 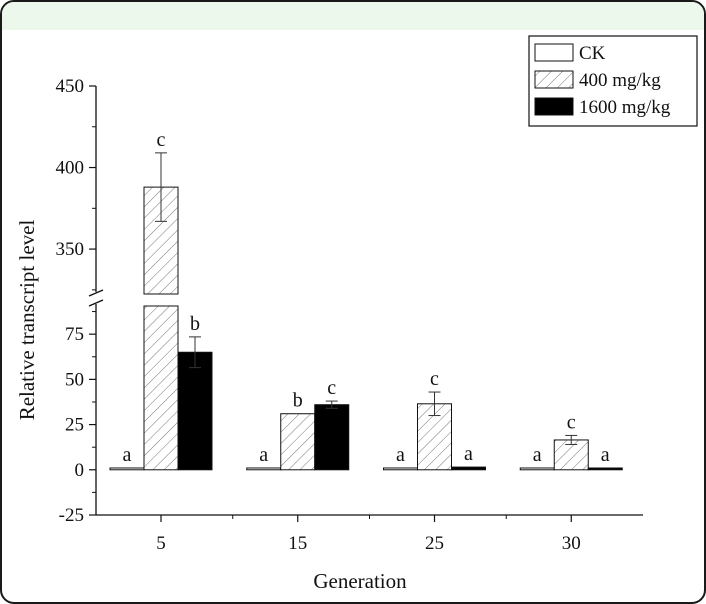 What do you see at coordinates (353, 16) in the screenshot?
I see `top-band` at bounding box center [353, 16].